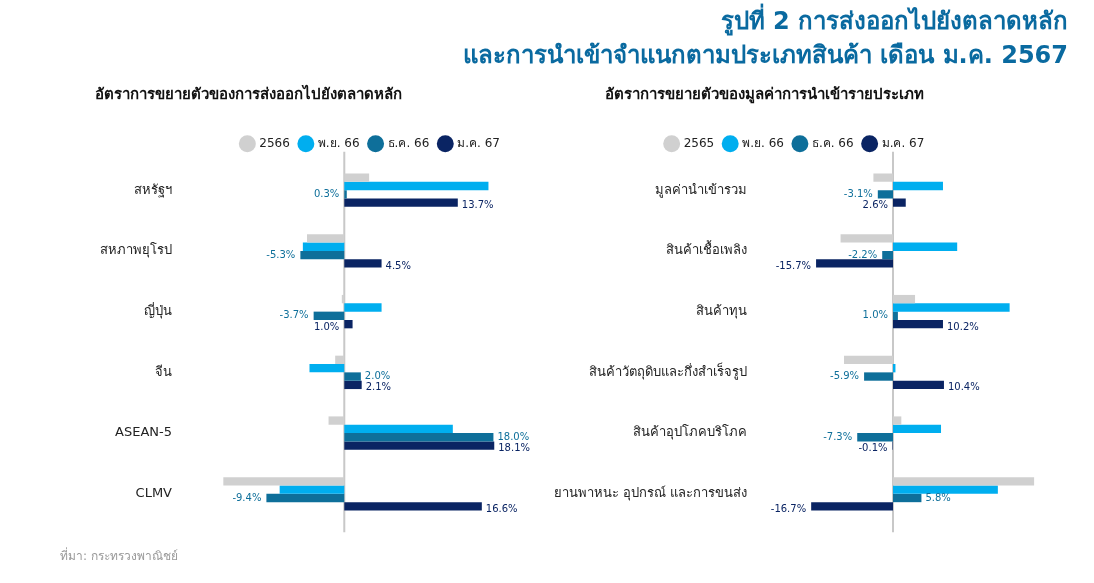 The image size is (1094, 583). I want to click on data-label: 16.6%, so click(501, 508).